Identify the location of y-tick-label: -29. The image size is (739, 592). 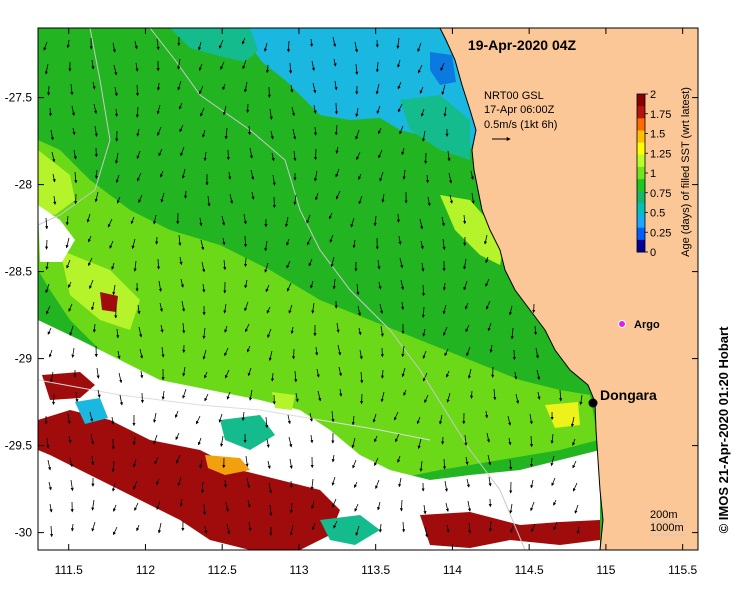
(24, 359).